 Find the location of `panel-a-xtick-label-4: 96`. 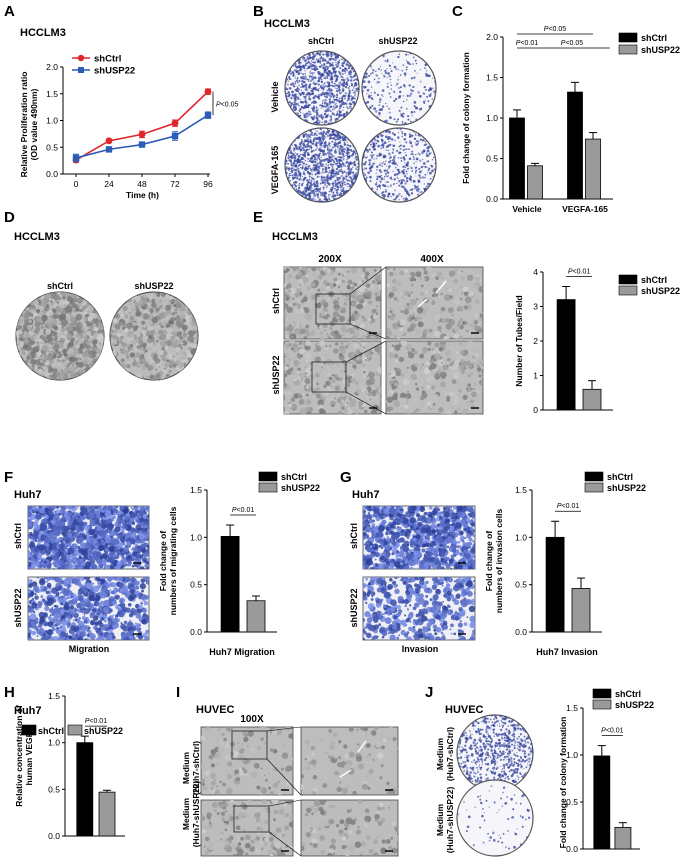

panel-a-xtick-label-4: 96 is located at coordinates (208, 184).